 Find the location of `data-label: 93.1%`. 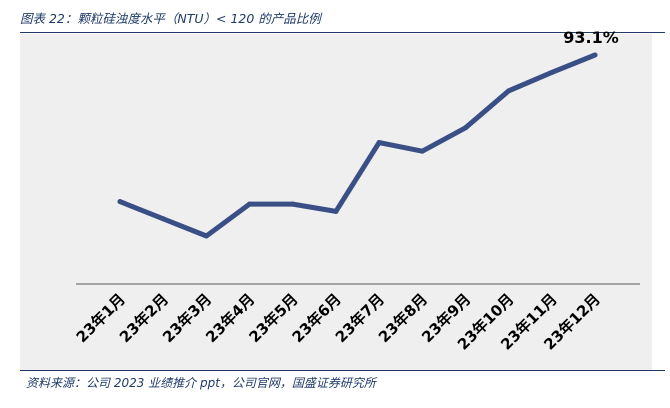

data-label: 93.1% is located at coordinates (591, 37).